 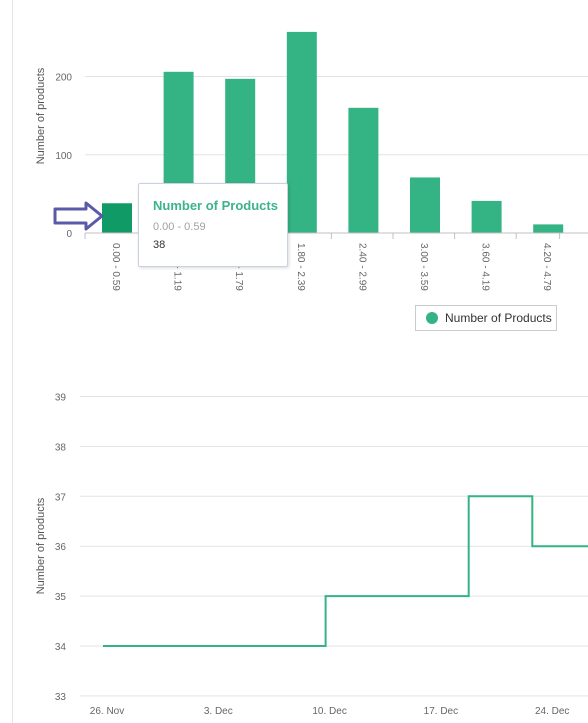 I want to click on pointer-arrow-icon, so click(x=78, y=216).